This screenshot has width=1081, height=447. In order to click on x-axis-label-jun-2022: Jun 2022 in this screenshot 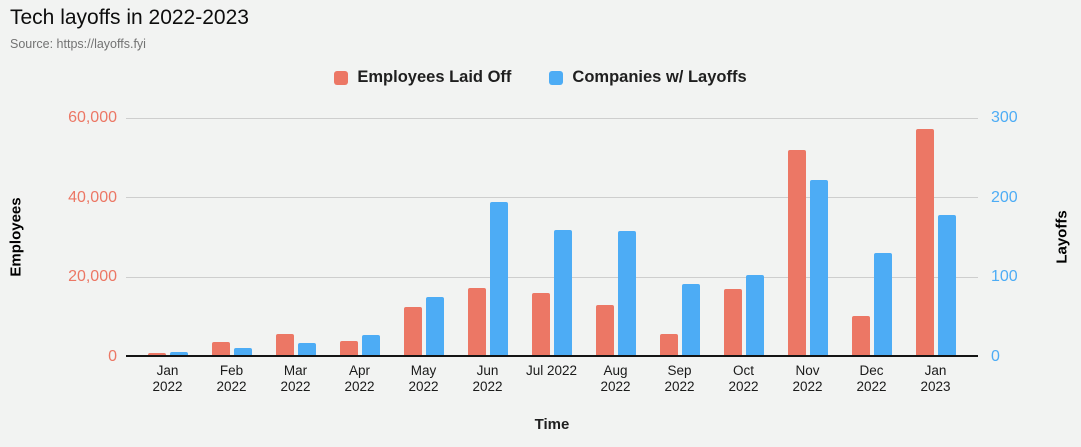, I will do `click(487, 379)`.